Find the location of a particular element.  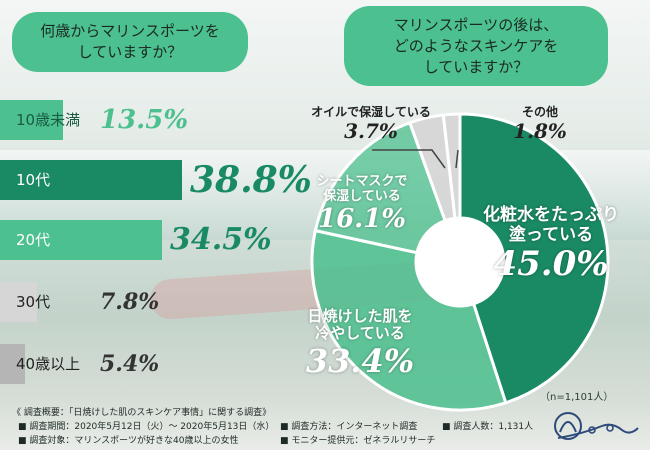

pie-slice-label: シートマスクで 保湿している 16.1% is located at coordinates (362, 204).